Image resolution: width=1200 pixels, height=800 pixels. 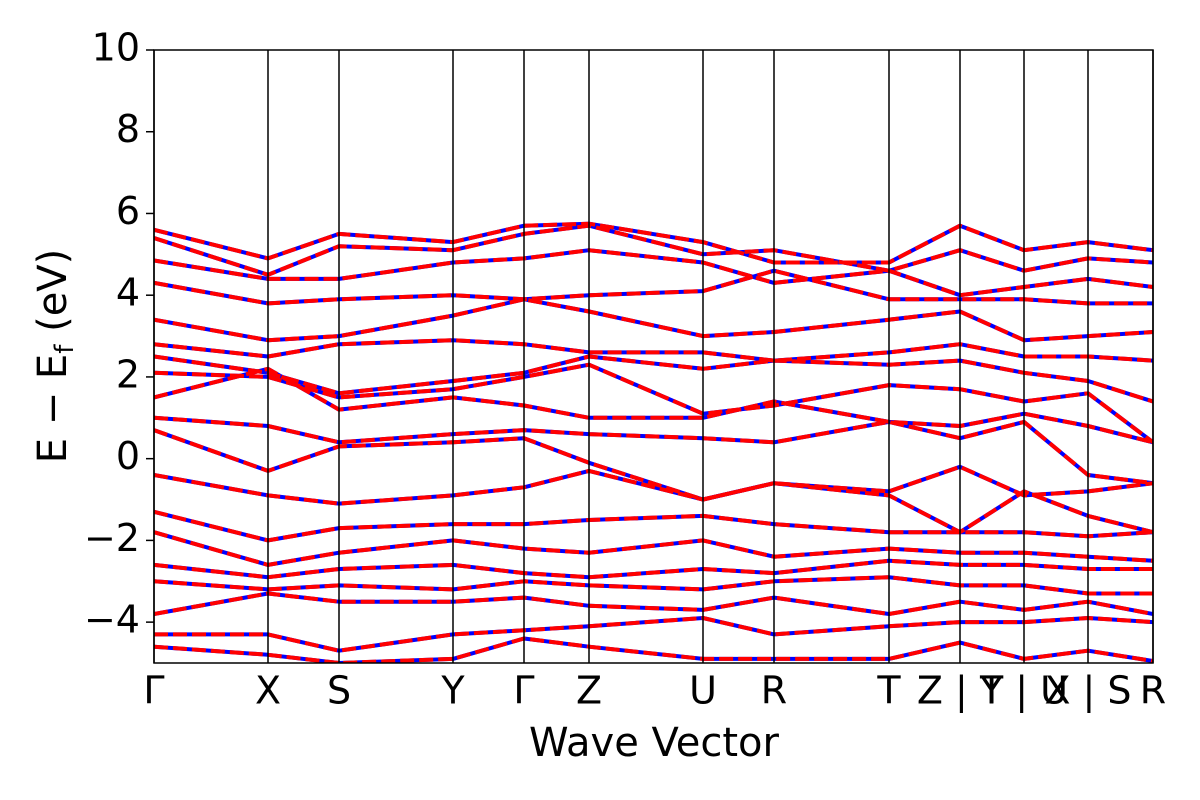 What do you see at coordinates (654, 743) in the screenshot?
I see `x-axis-label: Wave Vector` at bounding box center [654, 743].